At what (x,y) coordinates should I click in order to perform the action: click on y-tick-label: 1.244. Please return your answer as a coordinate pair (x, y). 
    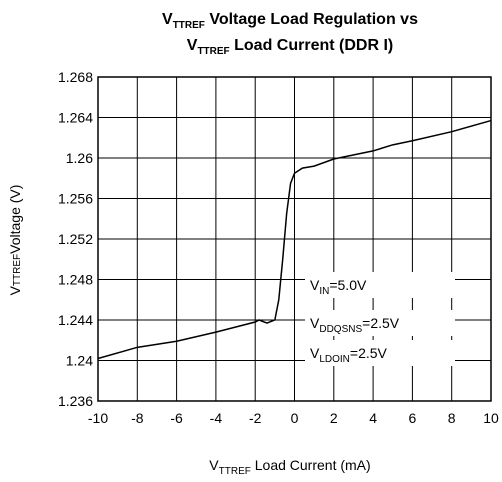
    Looking at the image, I should click on (75, 320).